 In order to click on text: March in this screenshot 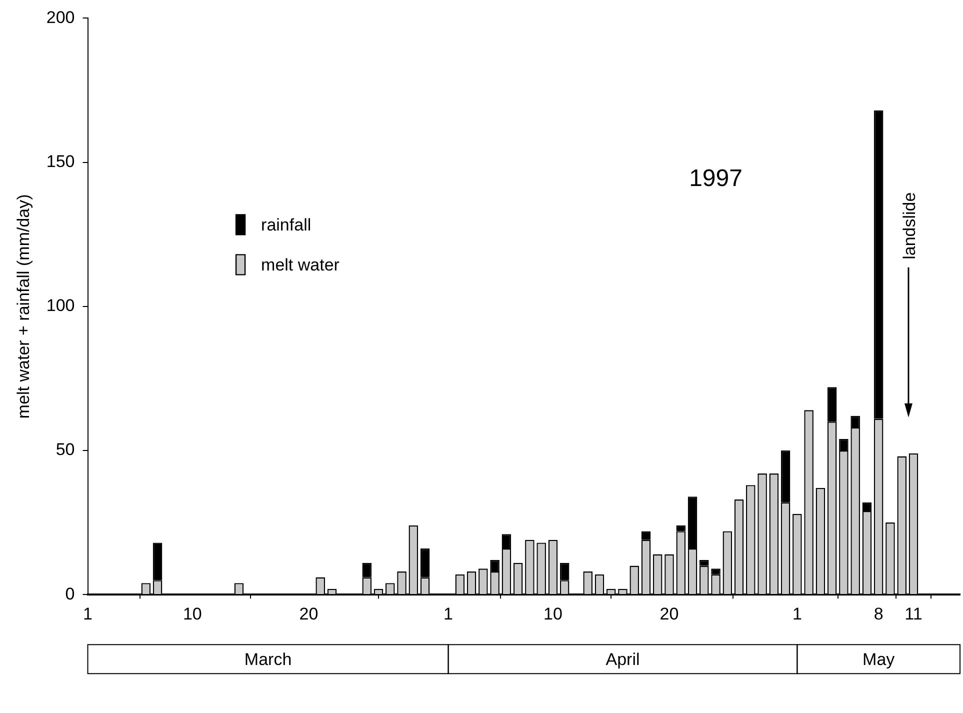, I will do `click(268, 659)`.